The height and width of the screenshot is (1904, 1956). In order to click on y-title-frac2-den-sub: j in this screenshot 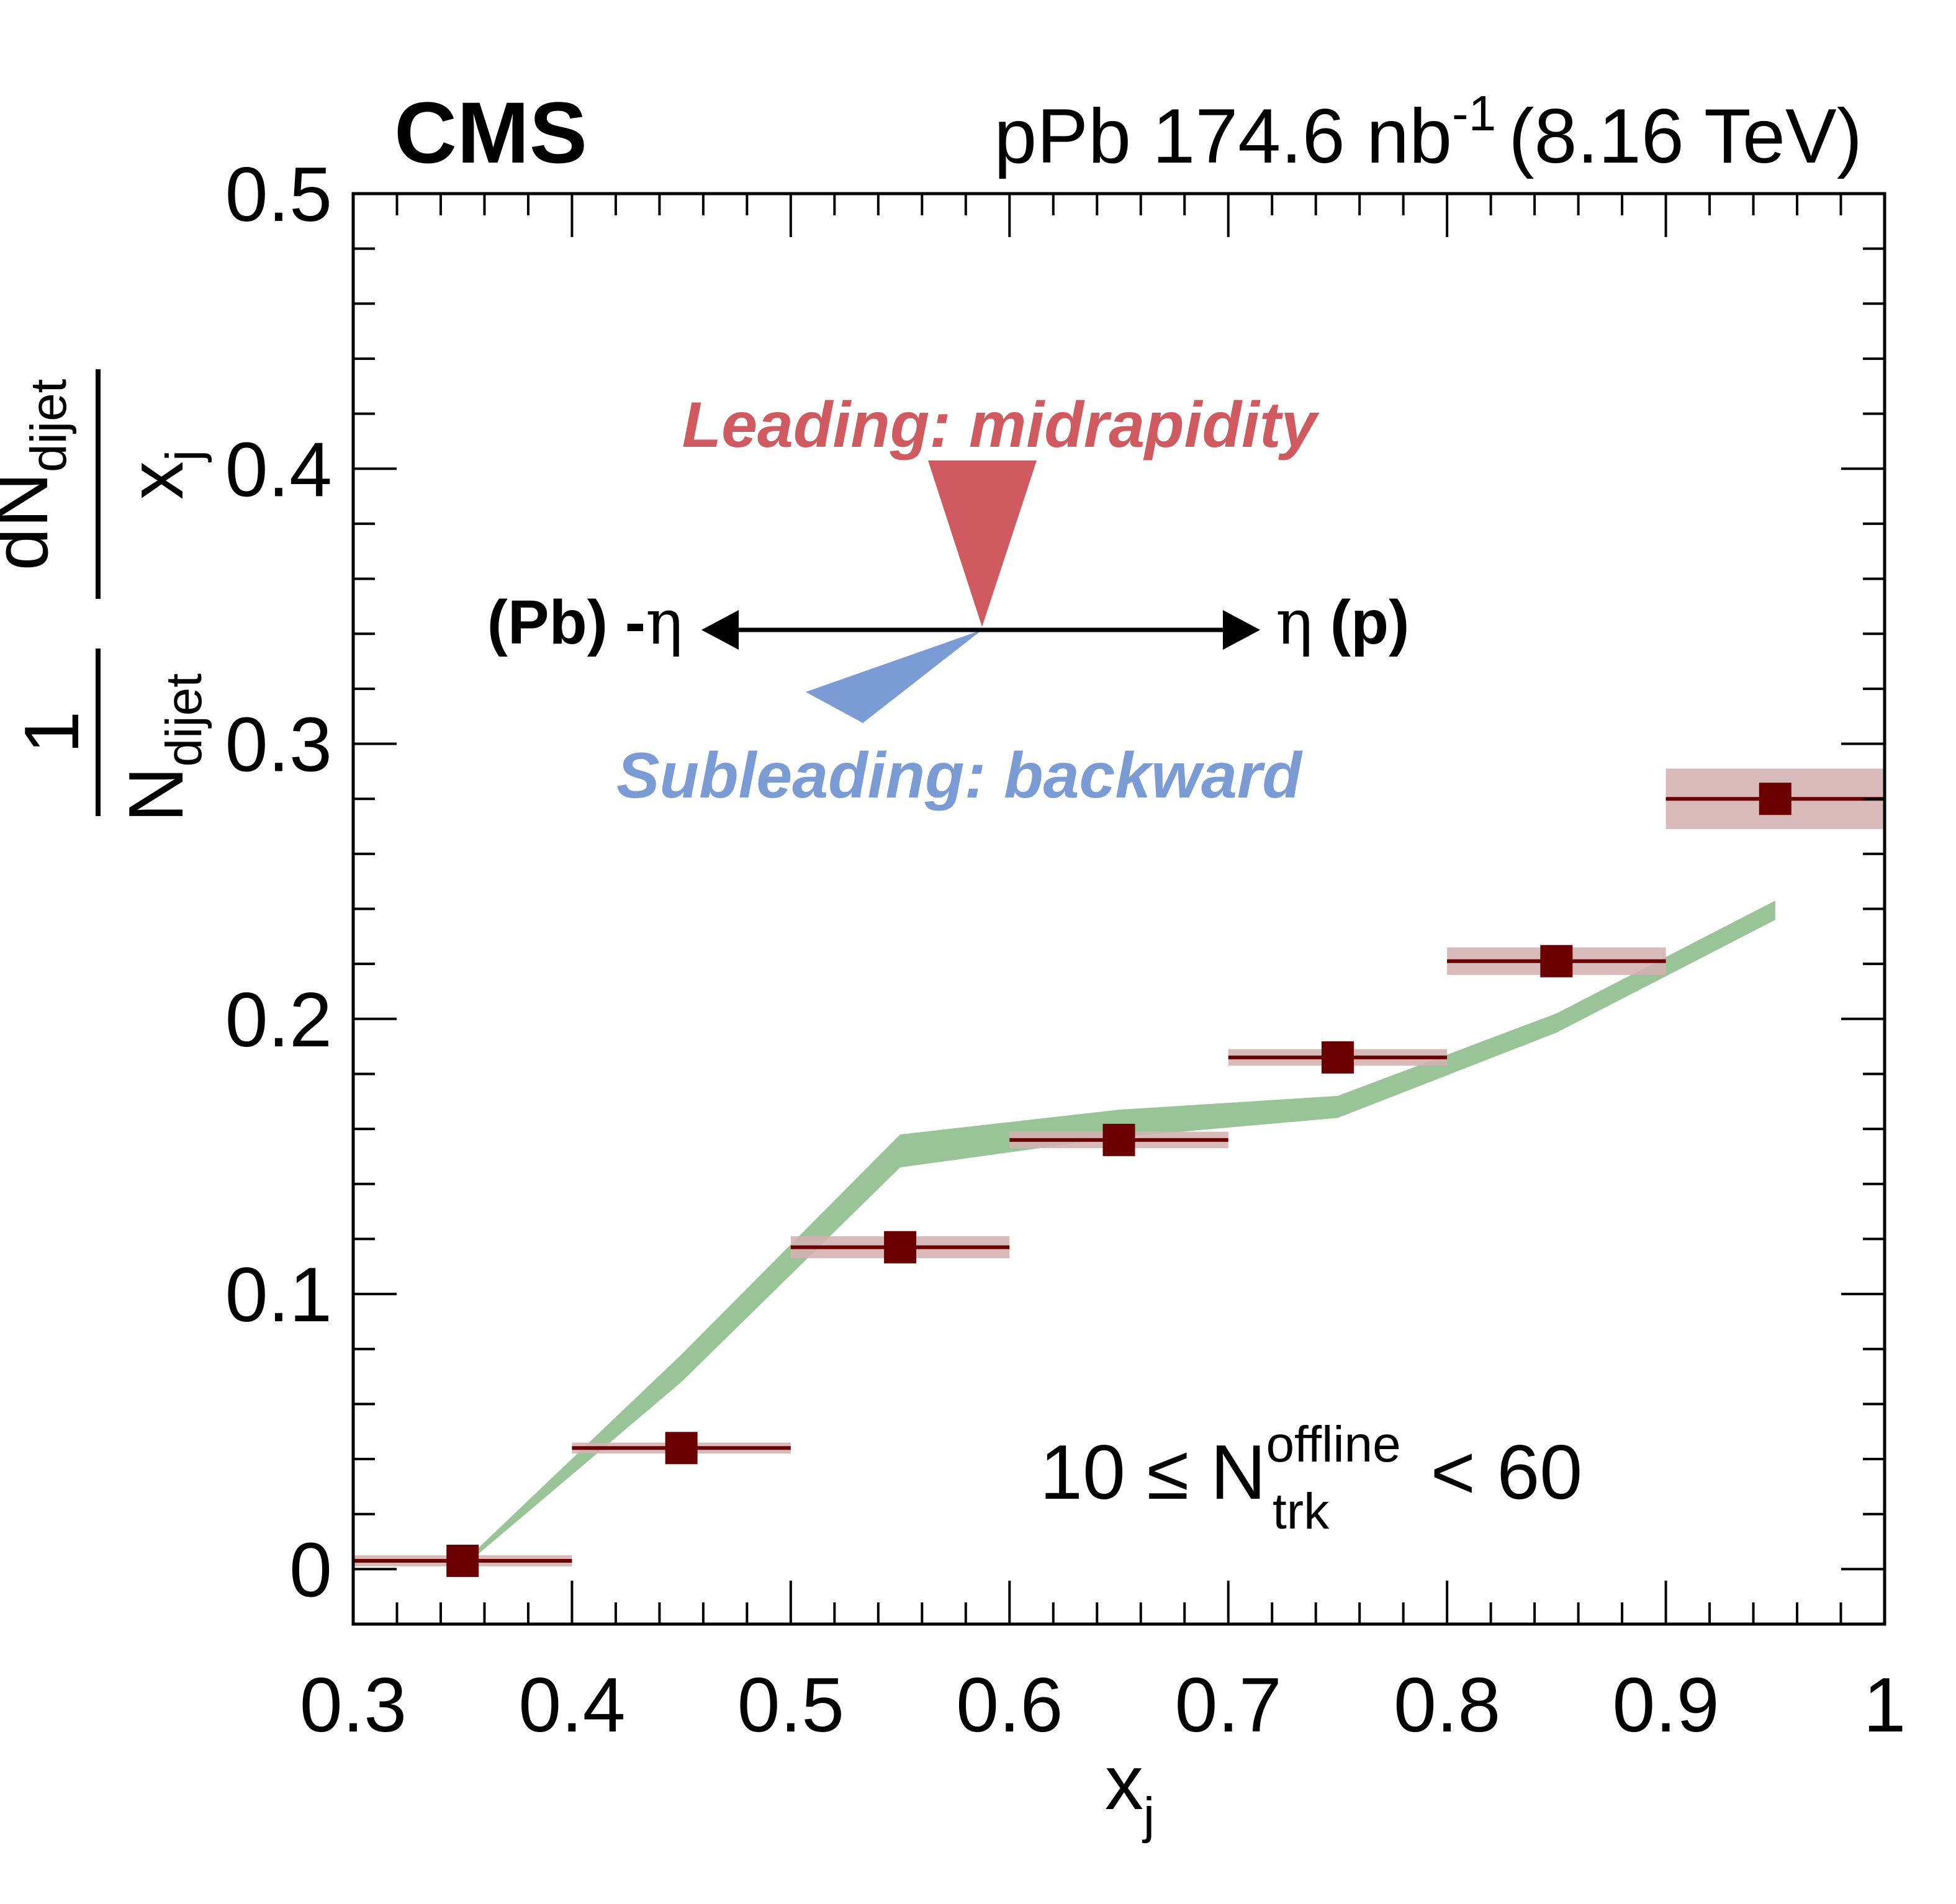, I will do `click(184, 456)`.